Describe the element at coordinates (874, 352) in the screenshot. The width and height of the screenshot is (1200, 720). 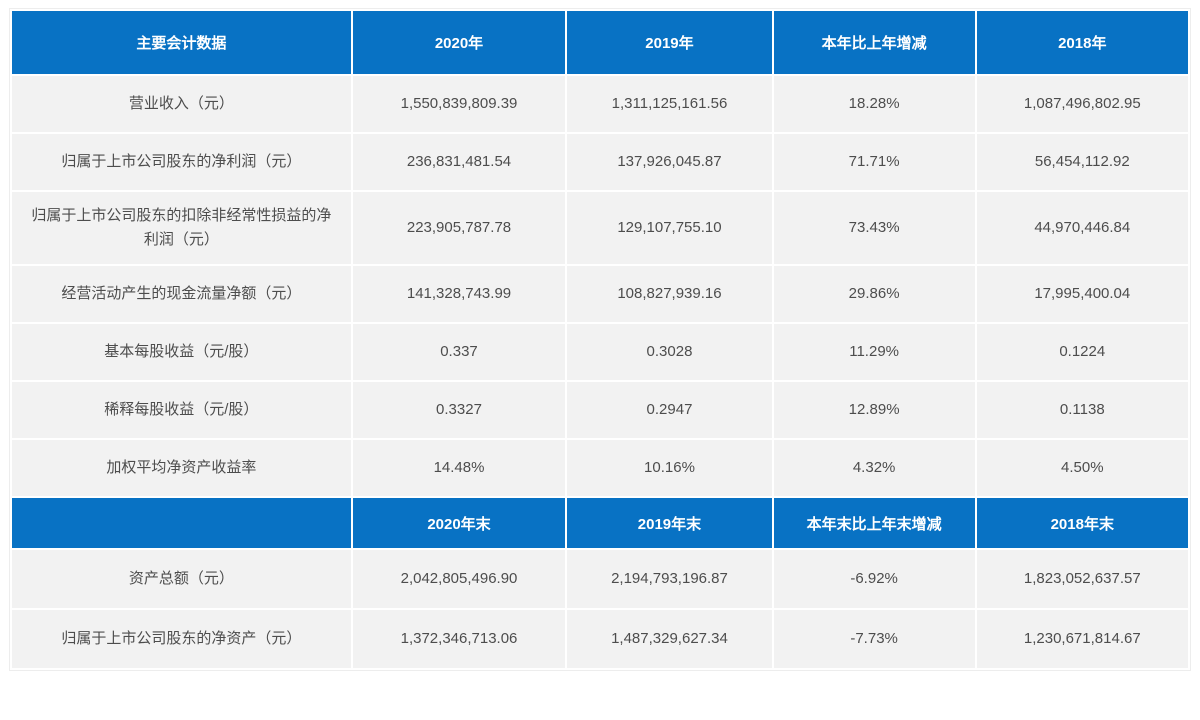
I see `metric-value: 11.29%` at that location.